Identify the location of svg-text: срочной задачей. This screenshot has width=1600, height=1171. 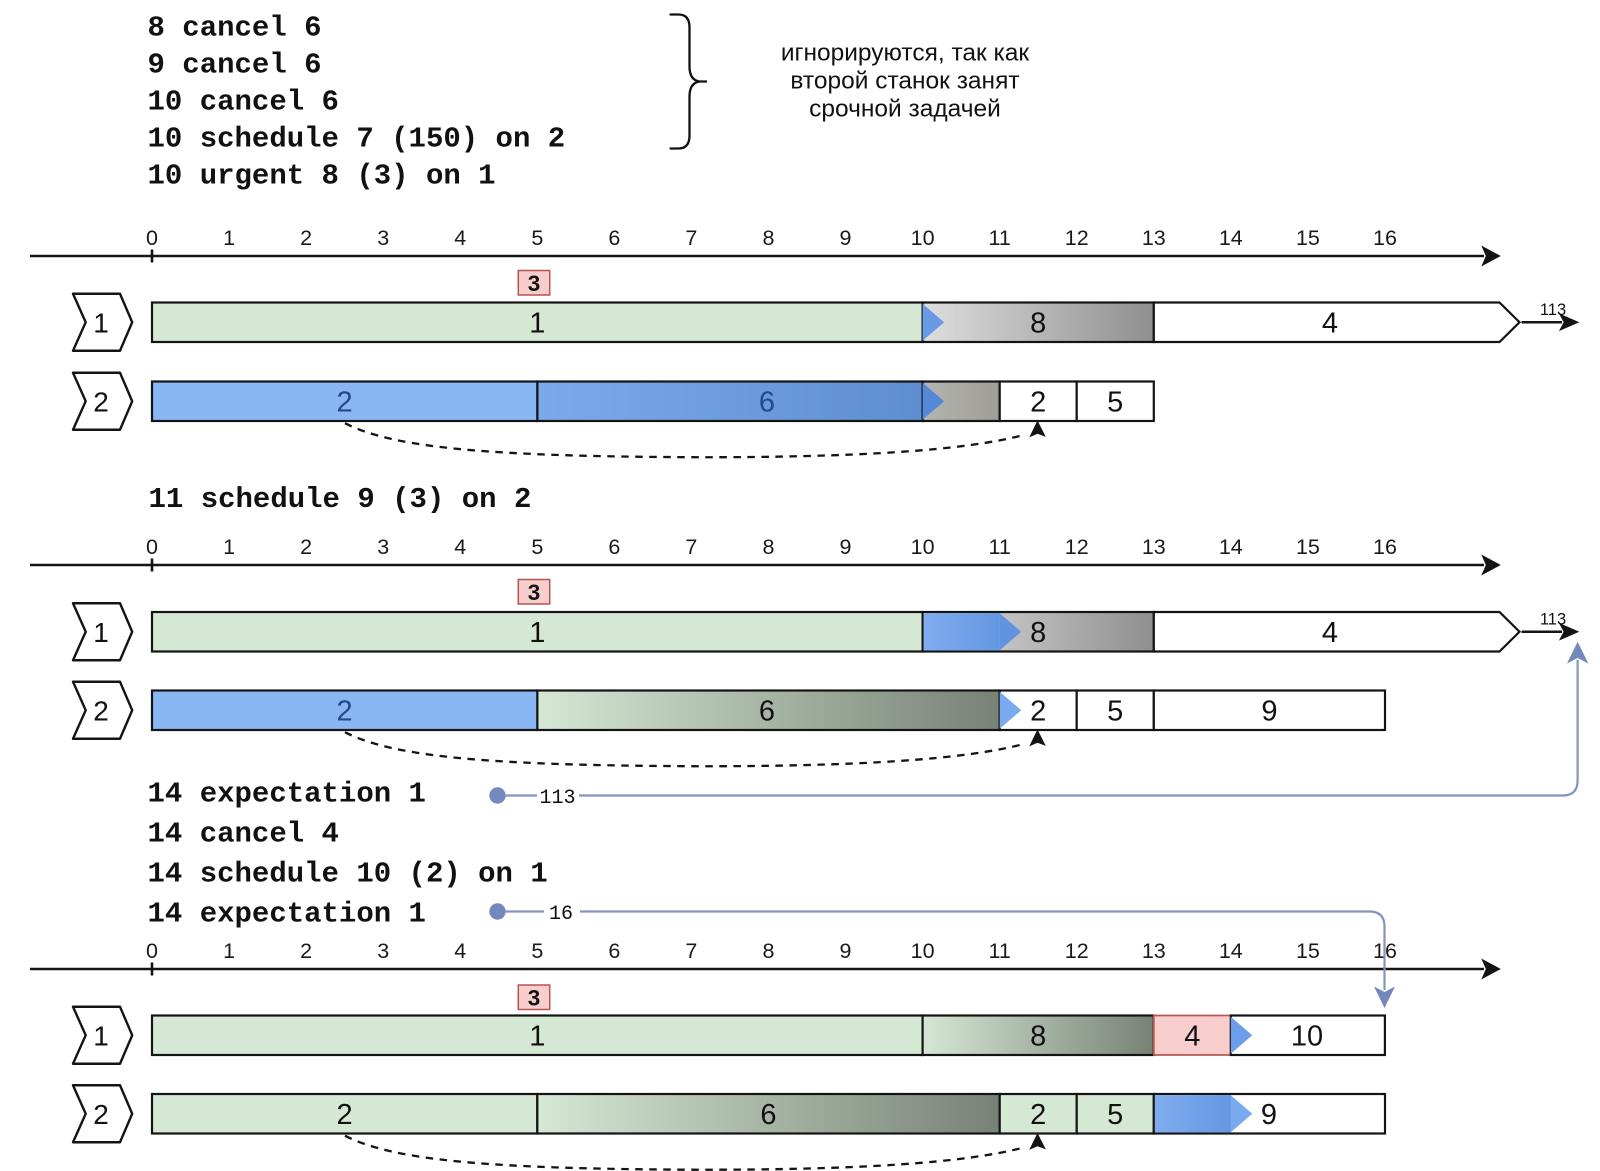
(905, 109).